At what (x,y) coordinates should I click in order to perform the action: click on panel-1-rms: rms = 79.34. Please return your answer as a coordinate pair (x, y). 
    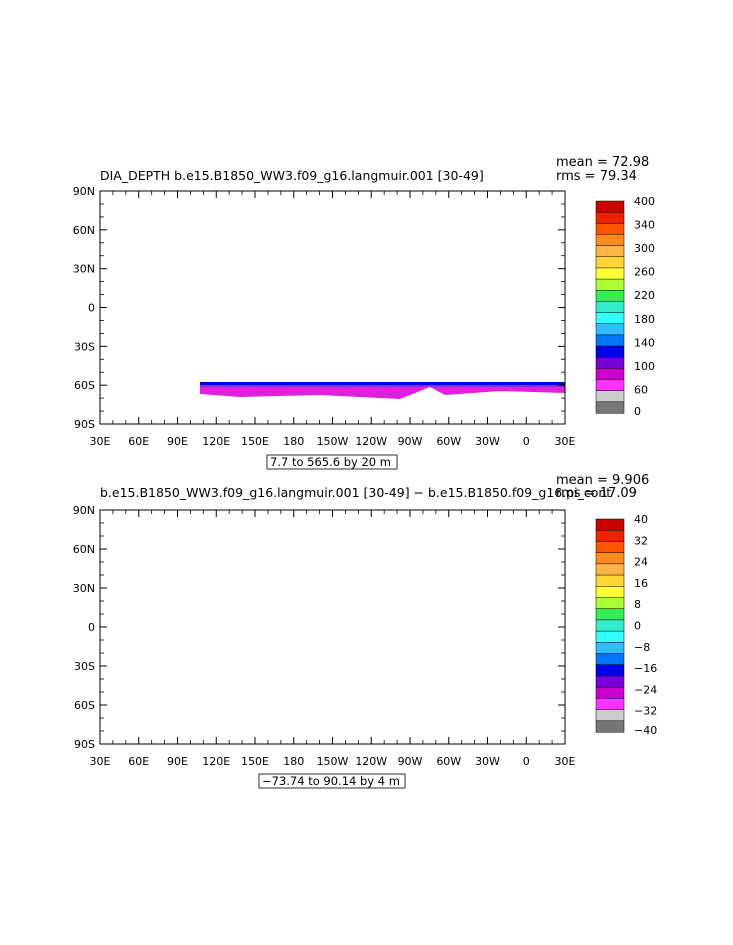
    Looking at the image, I should click on (596, 176).